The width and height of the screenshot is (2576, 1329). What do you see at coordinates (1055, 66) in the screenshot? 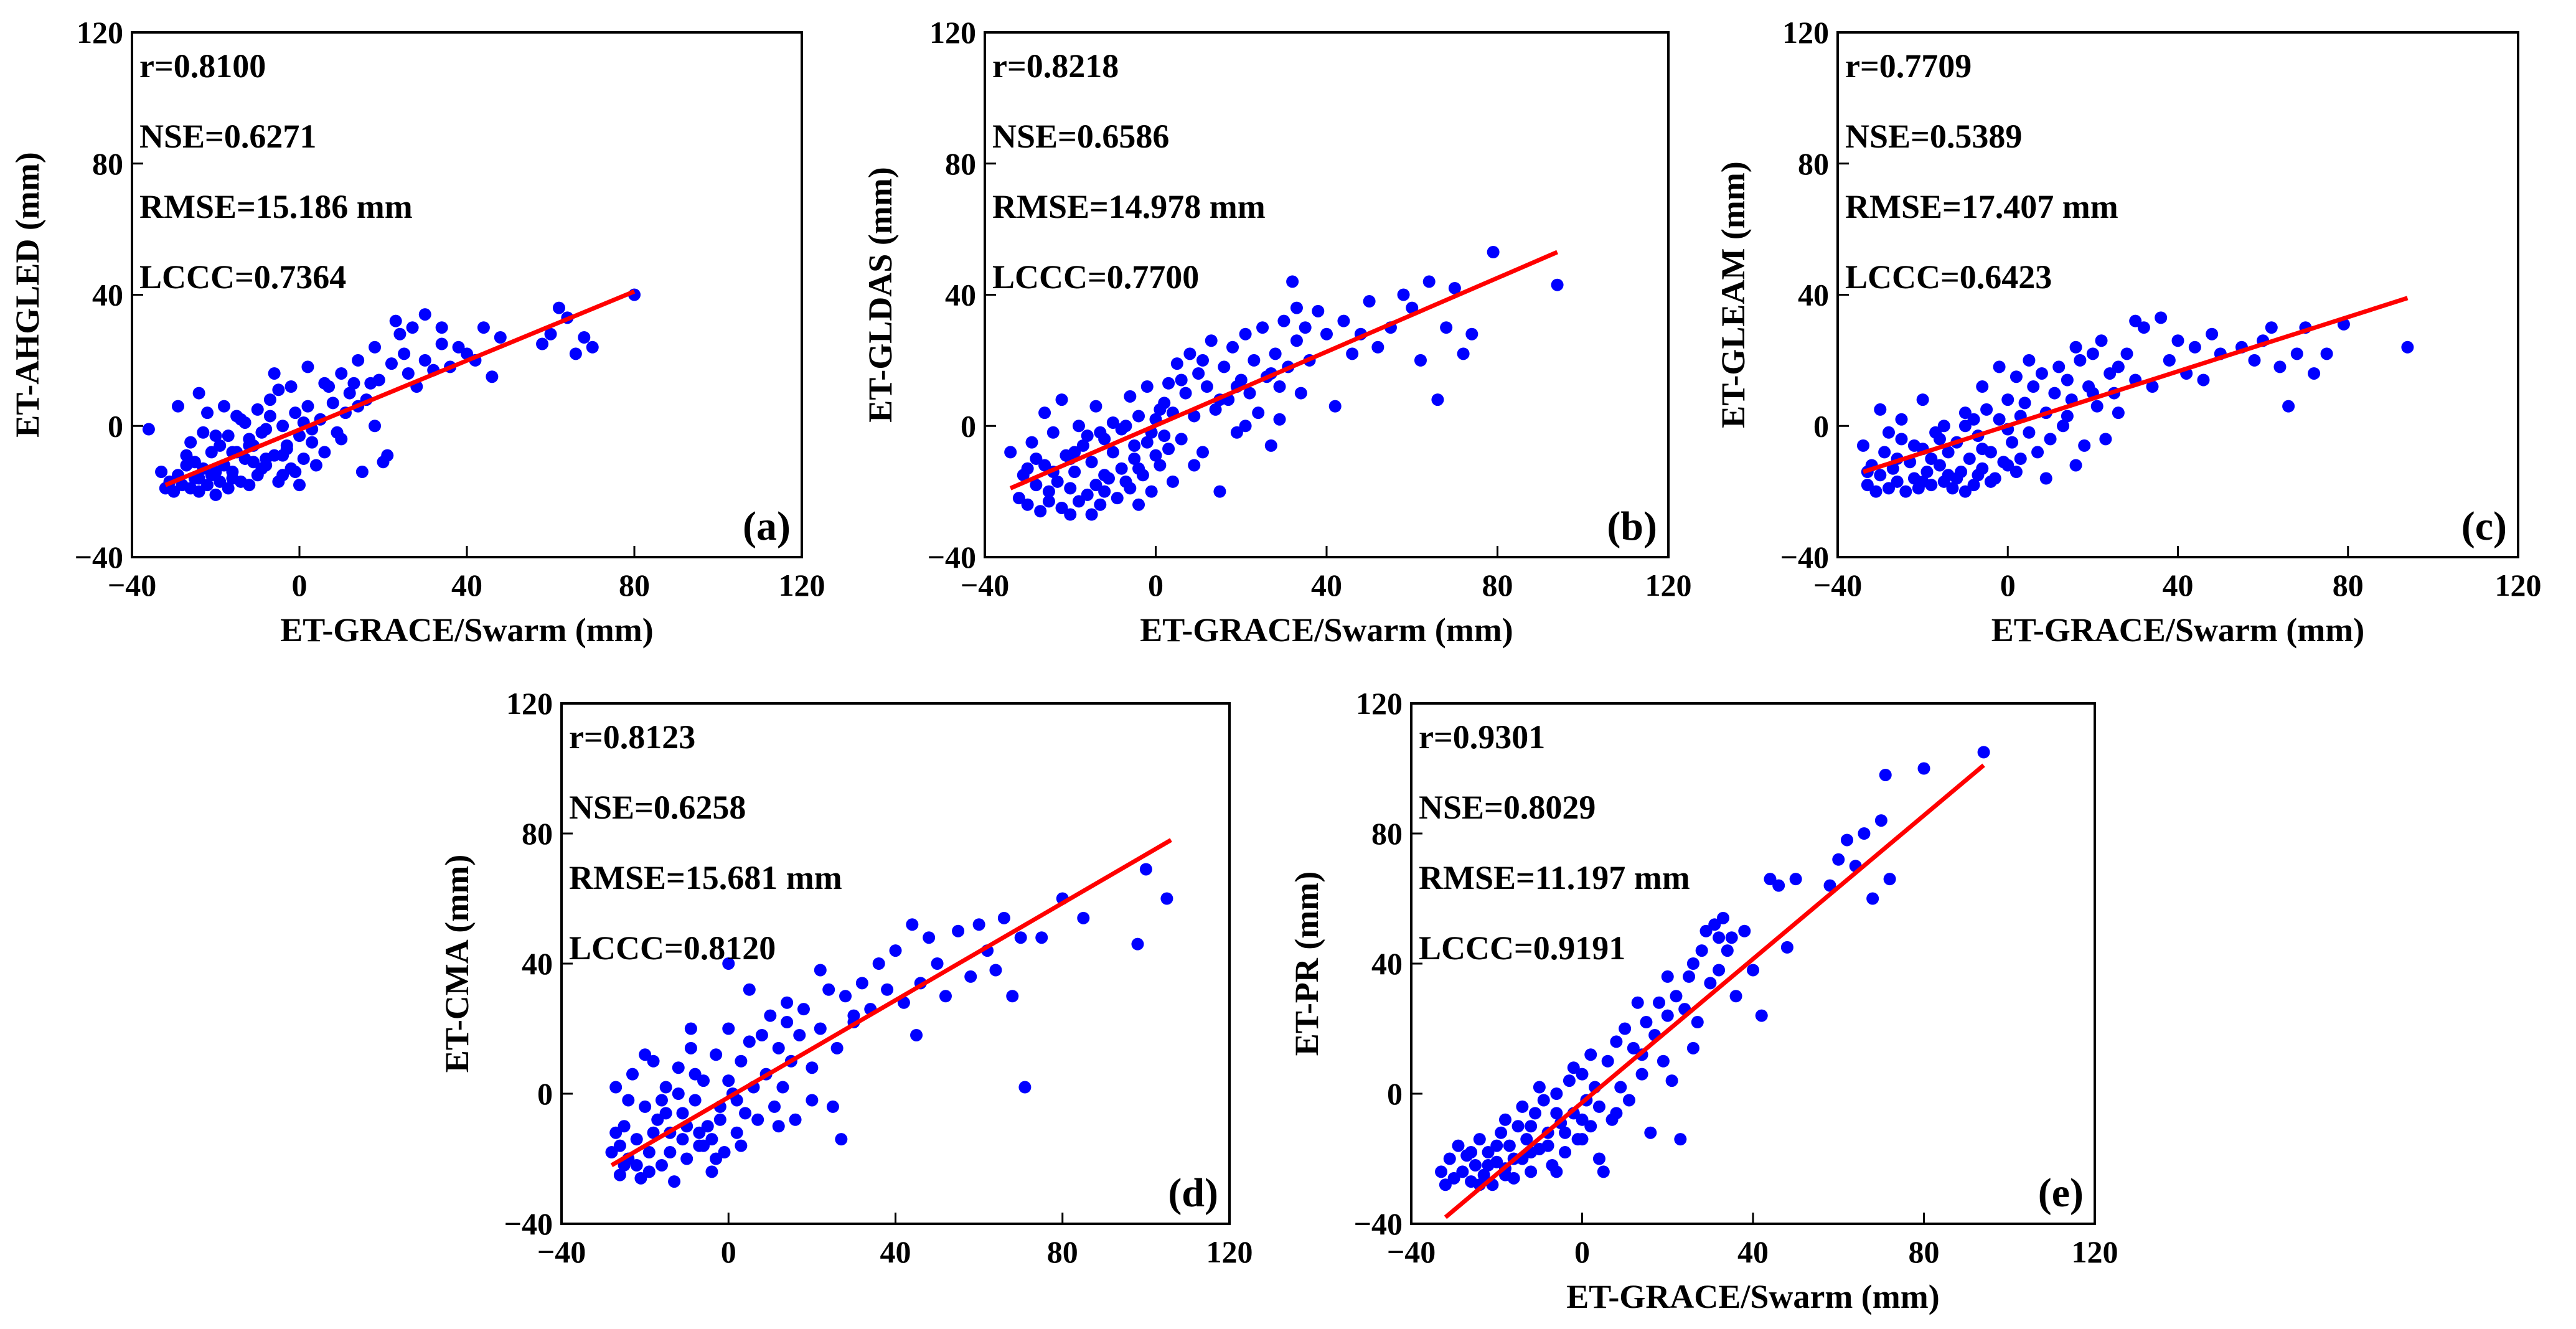
I see `stat-annotation: r=0.8218` at bounding box center [1055, 66].